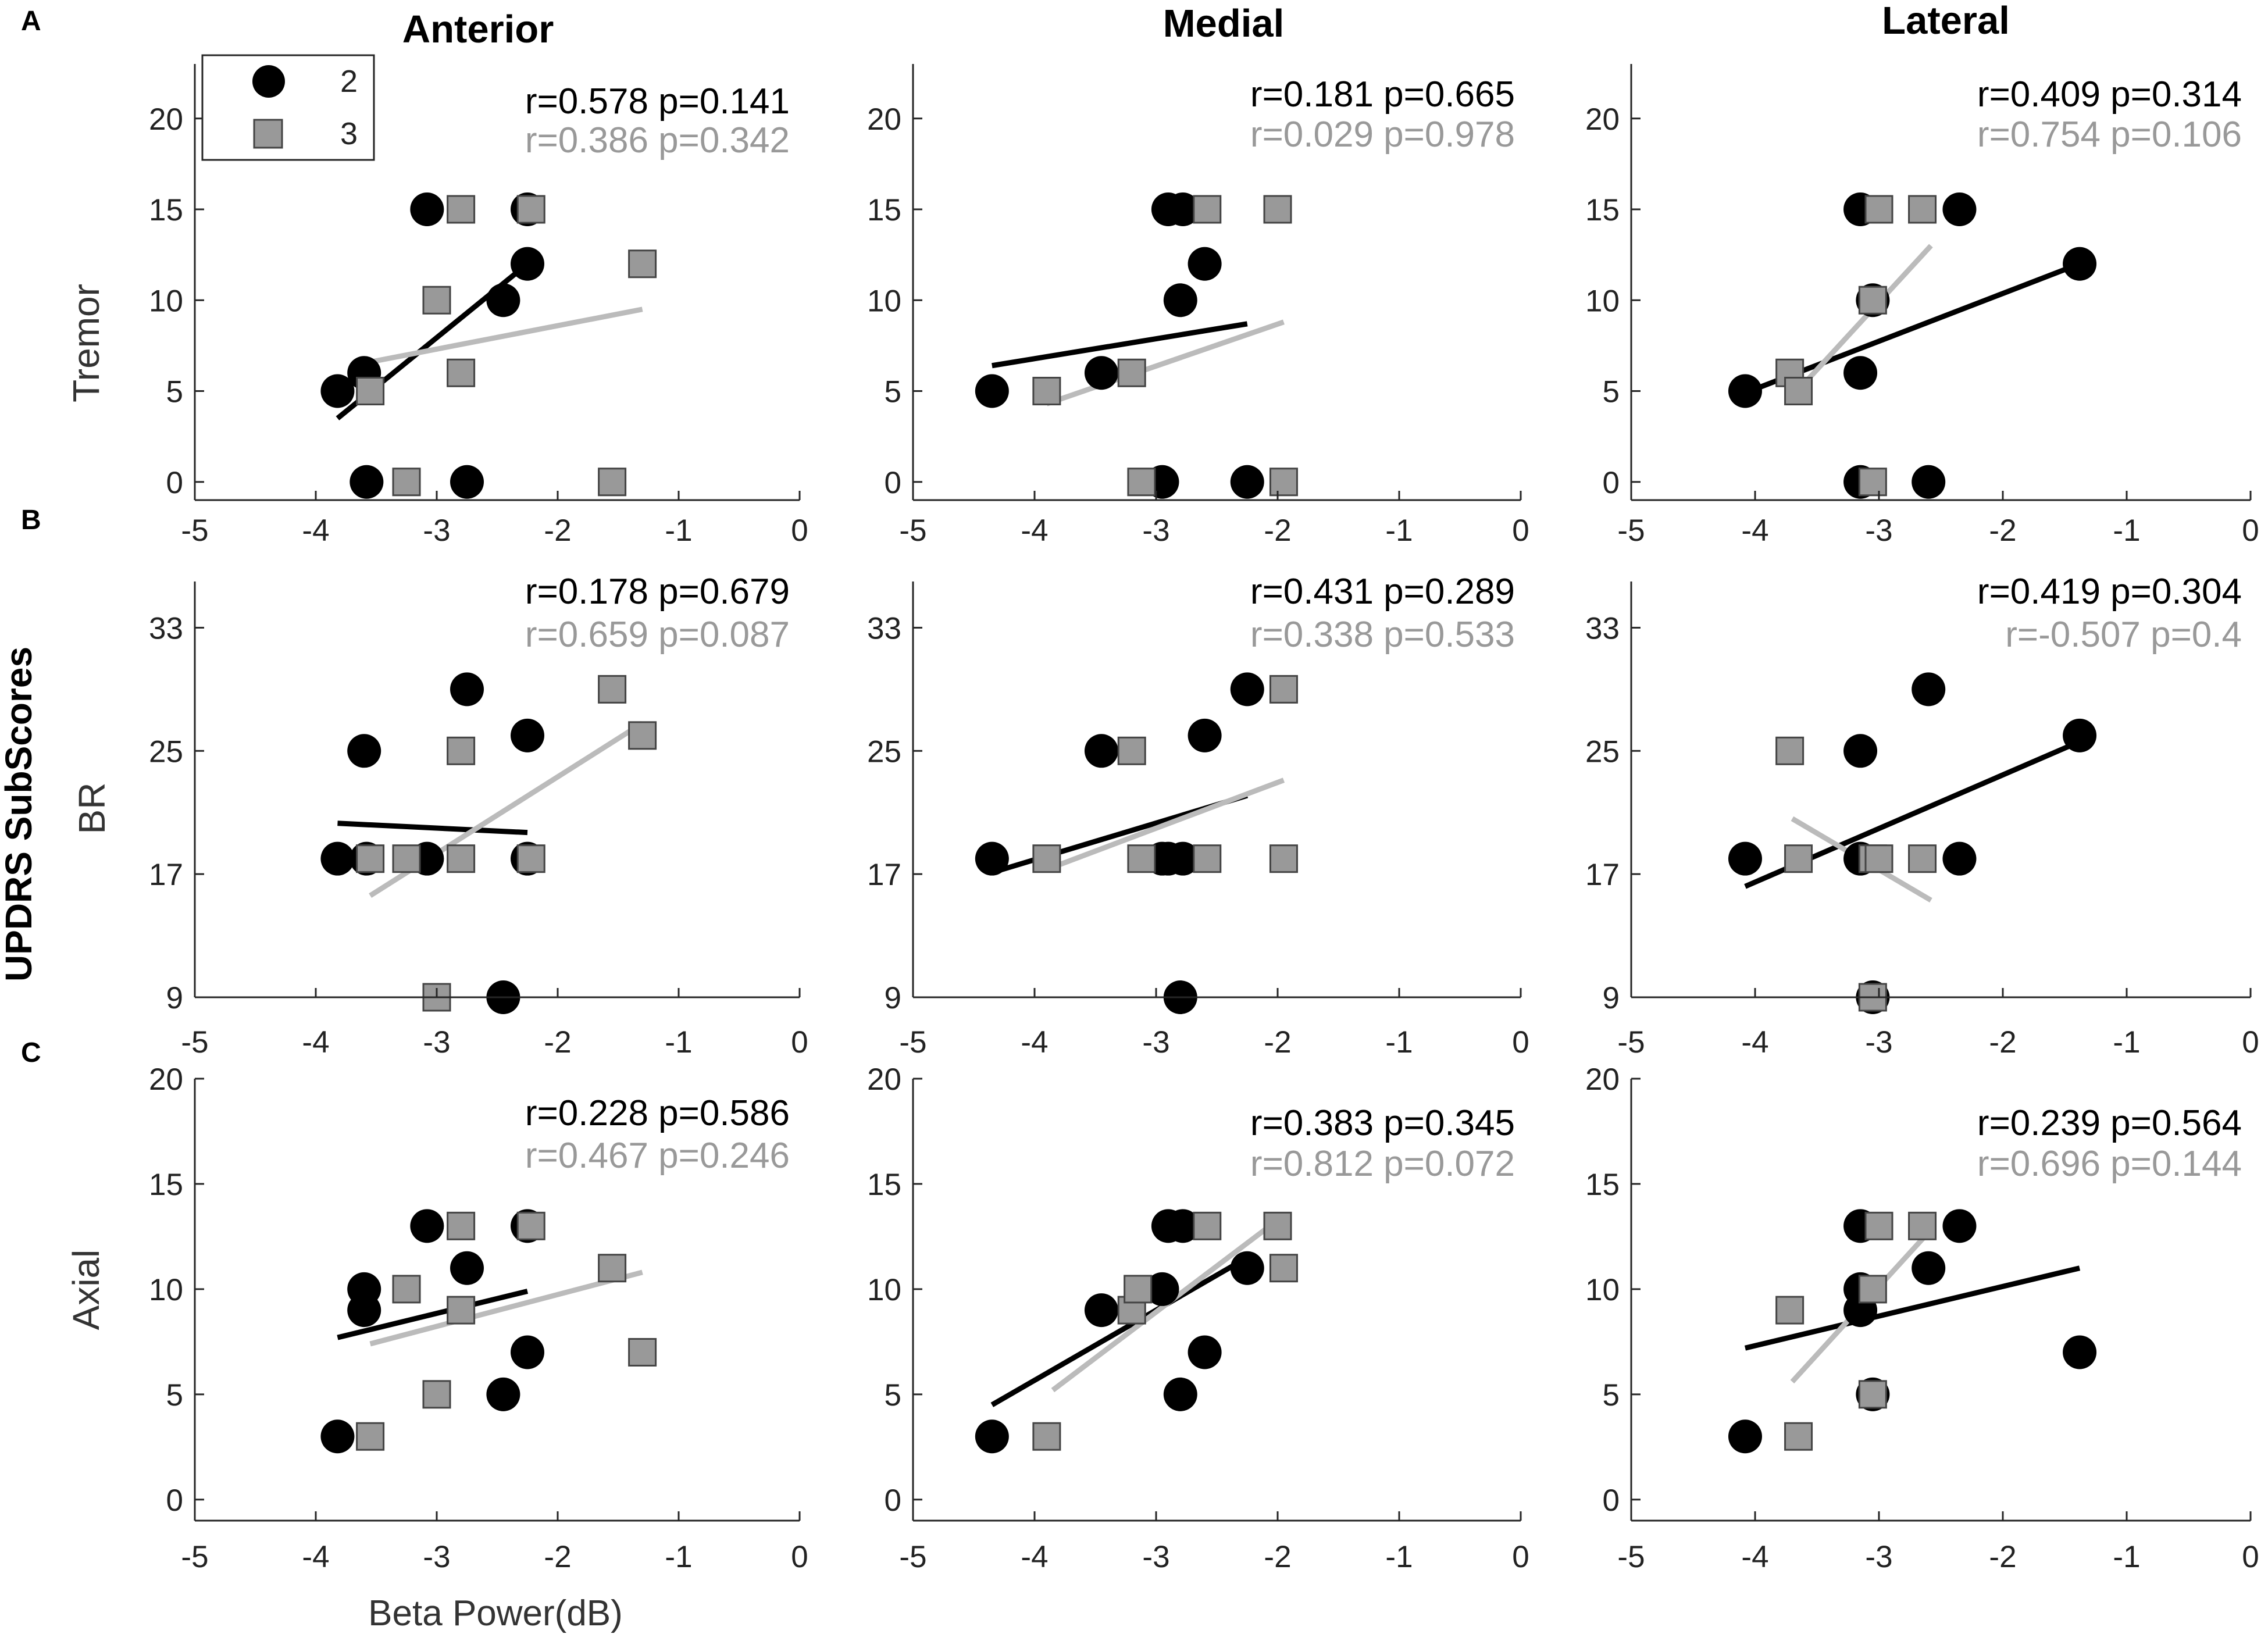  I want to click on x-tick-label-r0c0: -1, so click(678, 530).